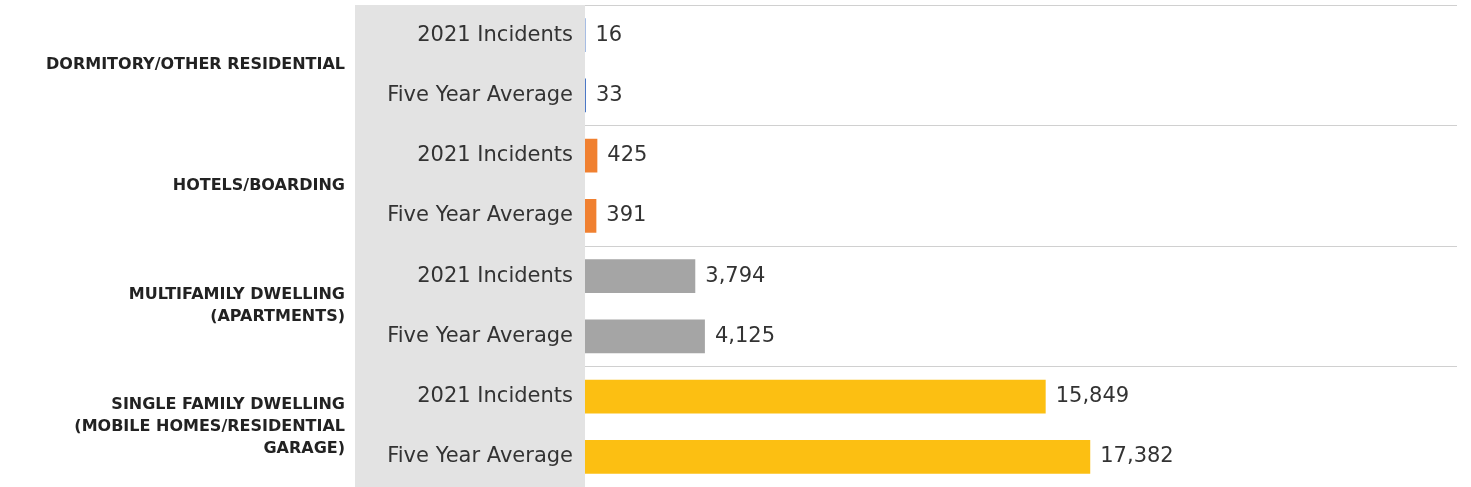 The width and height of the screenshot is (1471, 487). Describe the element at coordinates (627, 154) in the screenshot. I see `data-label: 425` at that location.